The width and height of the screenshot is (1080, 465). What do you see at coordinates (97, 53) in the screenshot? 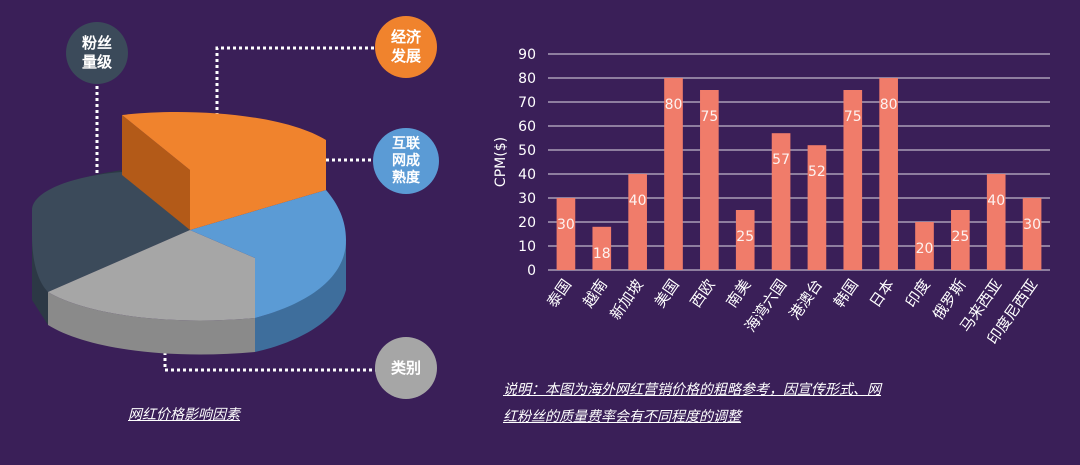
I see `factor-bubble-fans: 粉丝 量级` at bounding box center [97, 53].